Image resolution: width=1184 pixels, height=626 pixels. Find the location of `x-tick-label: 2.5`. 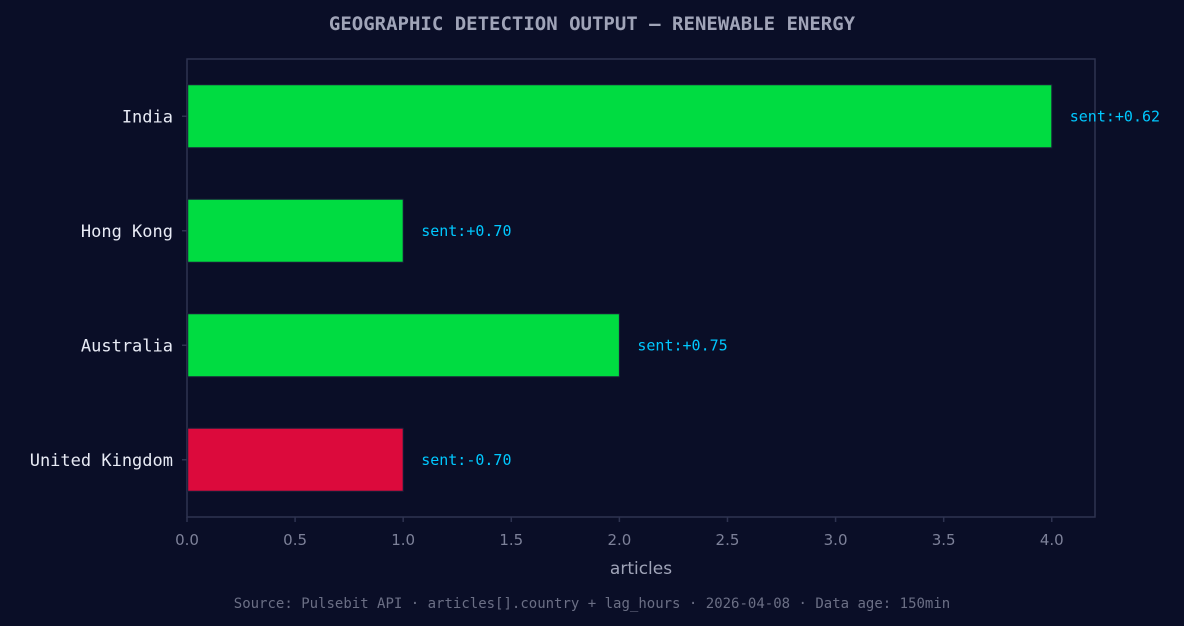

x-tick-label: 2.5 is located at coordinates (728, 540).